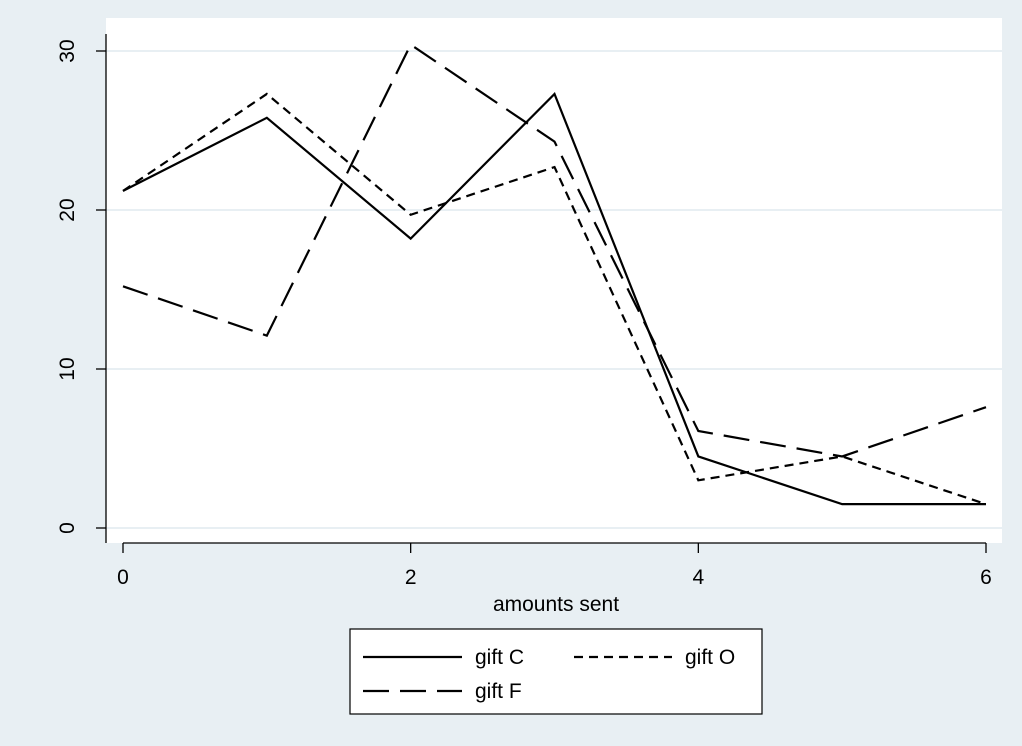 Image resolution: width=1022 pixels, height=746 pixels. I want to click on x-tick-label: 4, so click(698, 577).